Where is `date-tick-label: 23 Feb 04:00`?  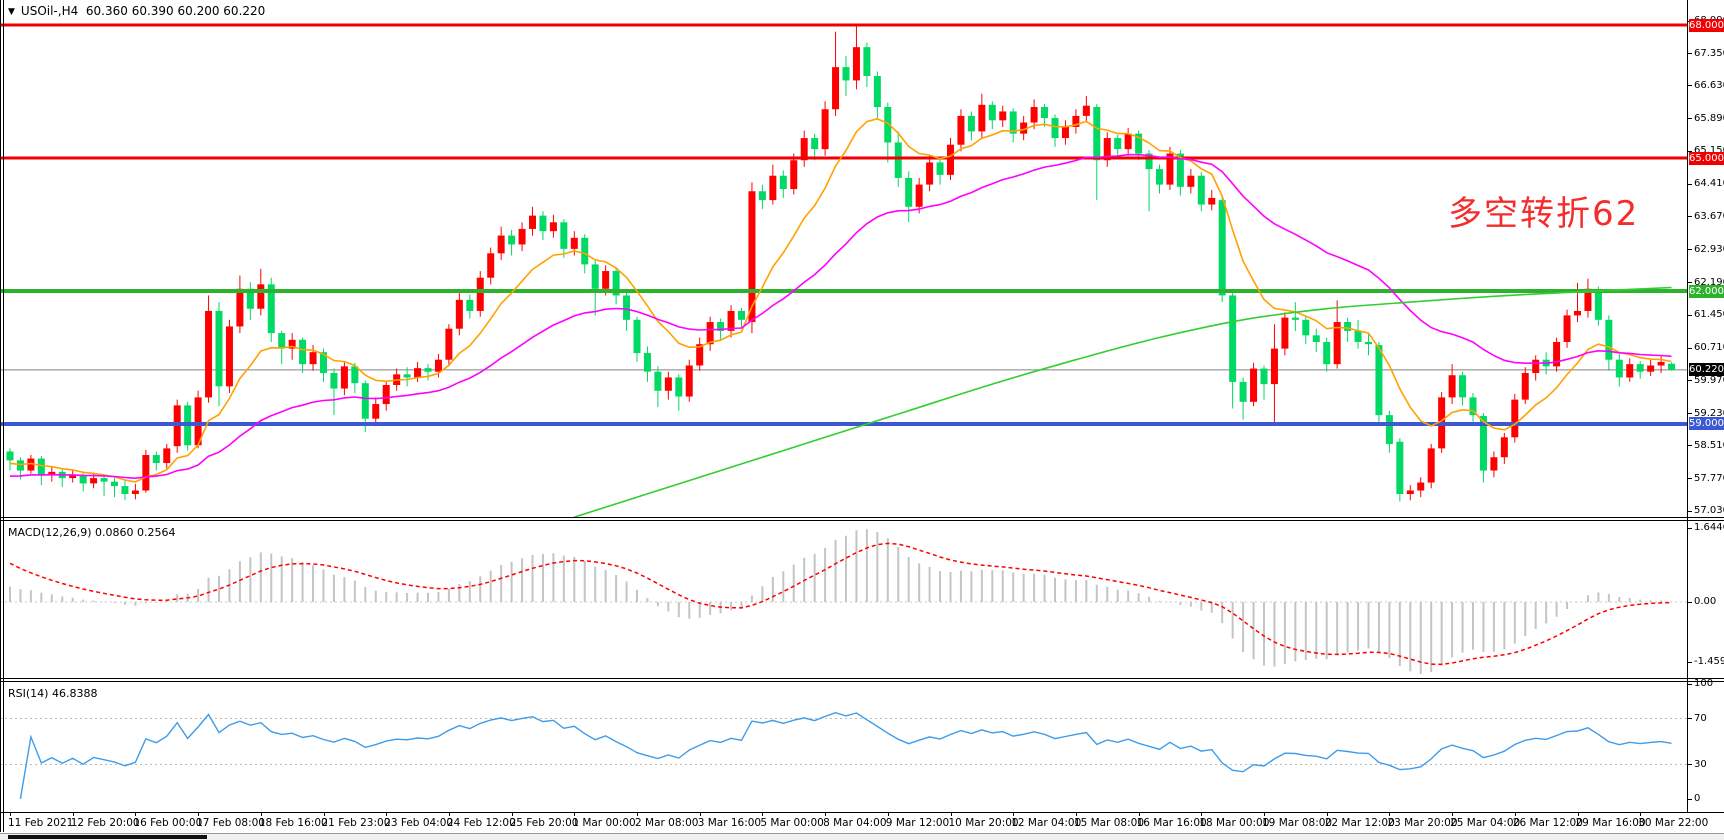 date-tick-label: 23 Feb 04:00 is located at coordinates (419, 823).